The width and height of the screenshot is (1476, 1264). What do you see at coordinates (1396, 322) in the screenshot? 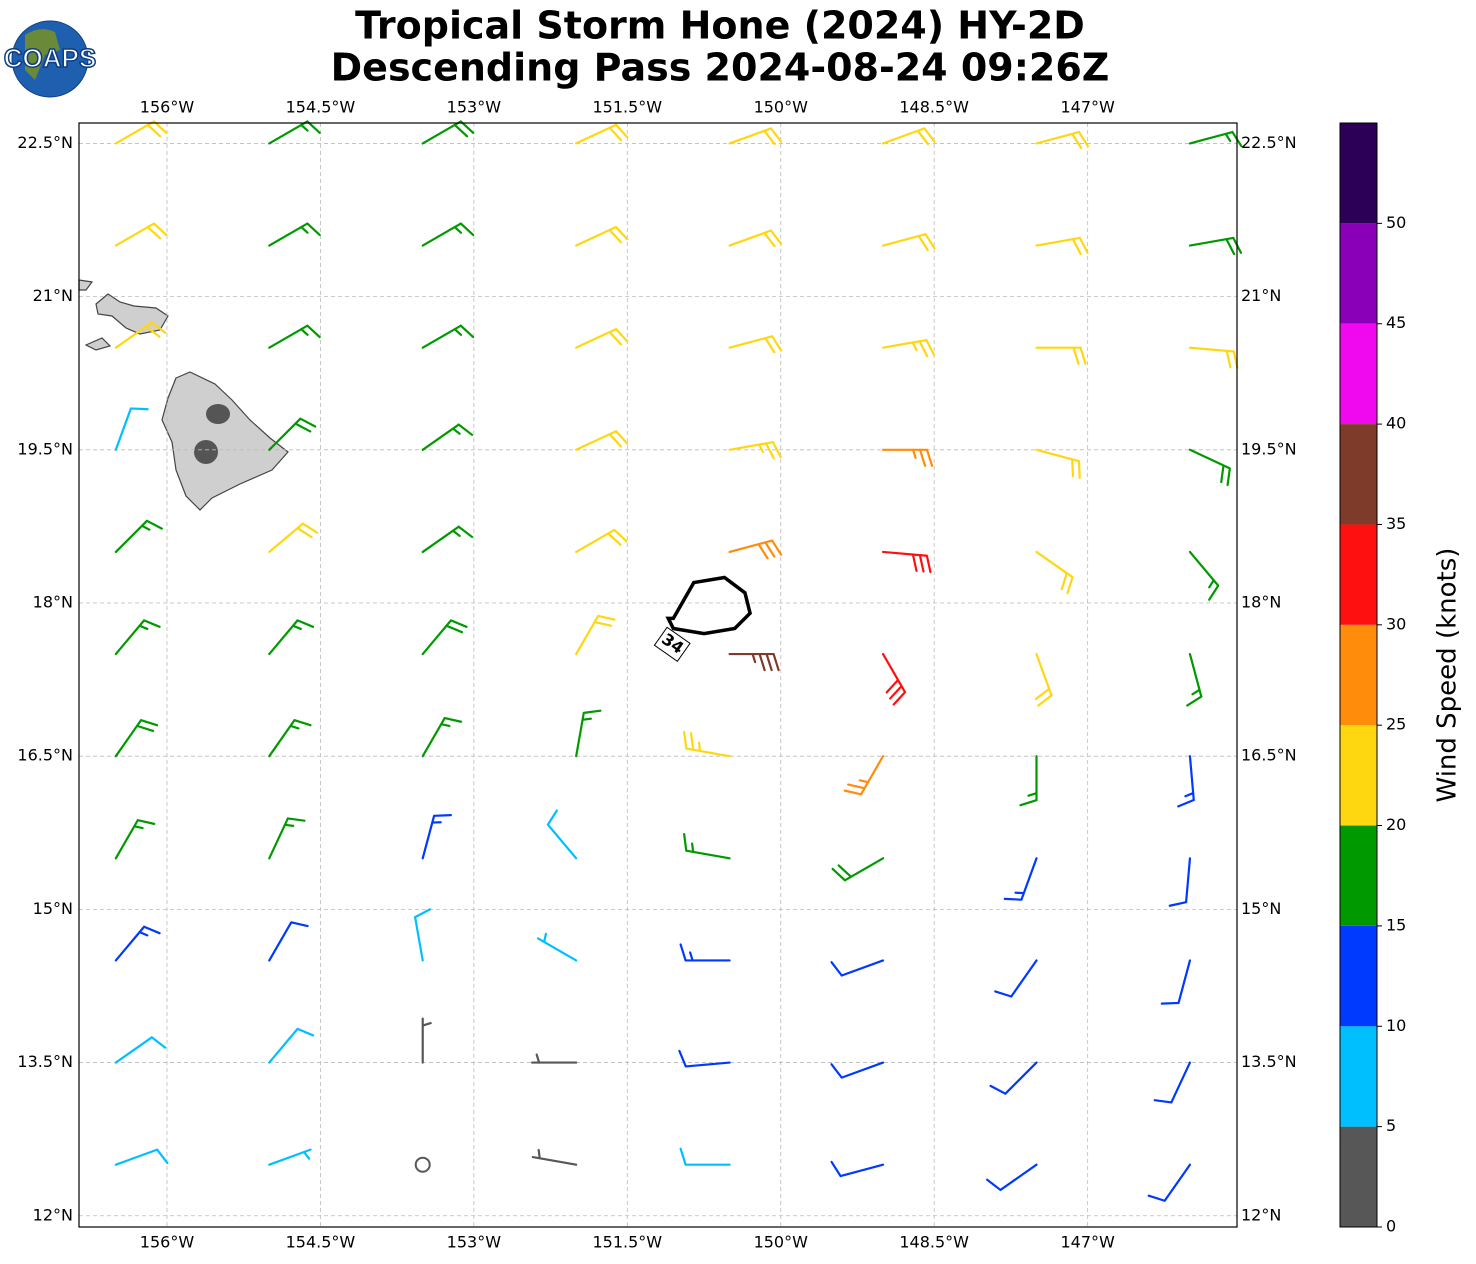
I see `colorbar-tick-label: 45` at bounding box center [1396, 322].